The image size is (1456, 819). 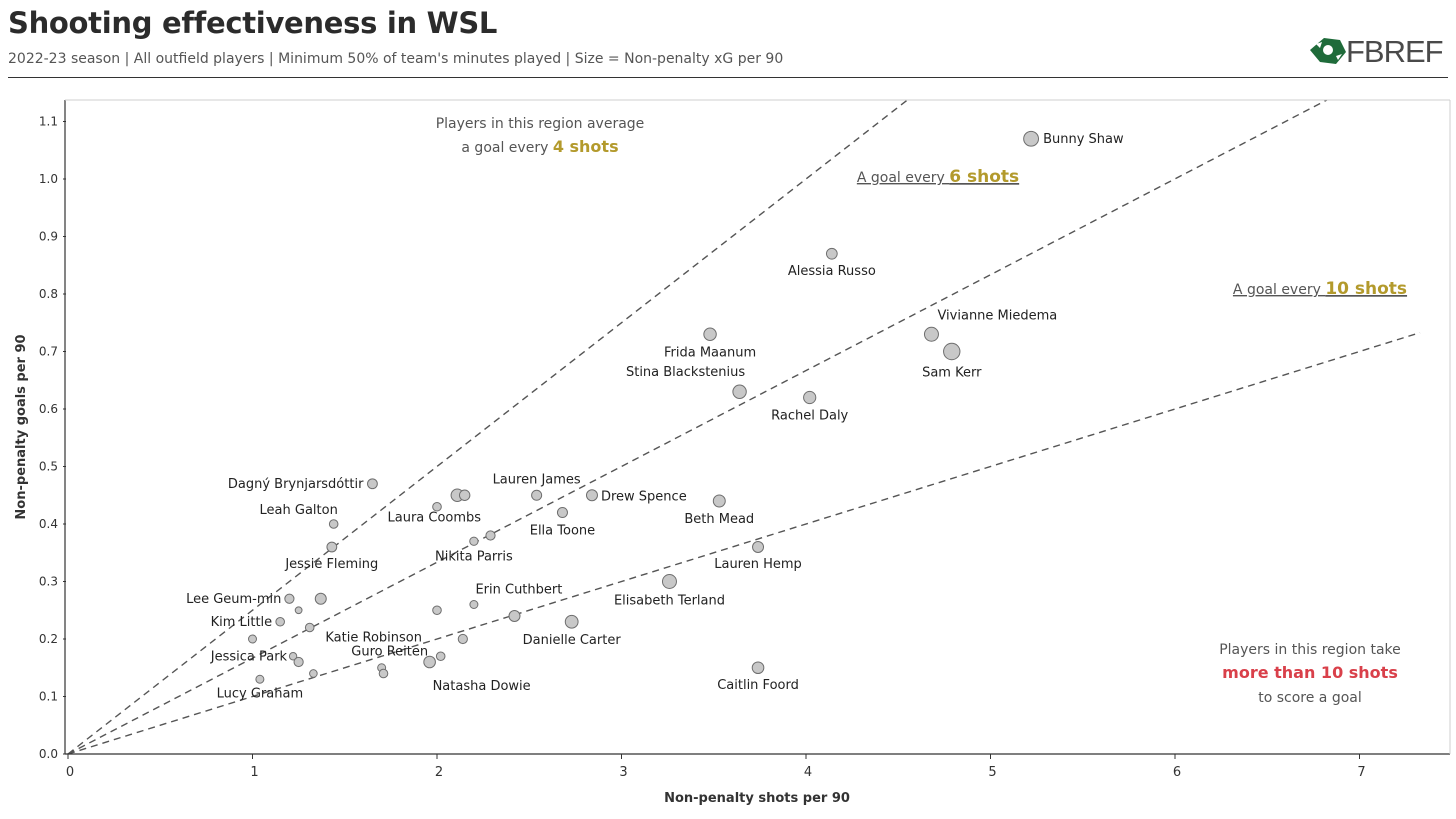 I want to click on point-label-lauren-hemp: Lauren Hemp, so click(x=758, y=564).